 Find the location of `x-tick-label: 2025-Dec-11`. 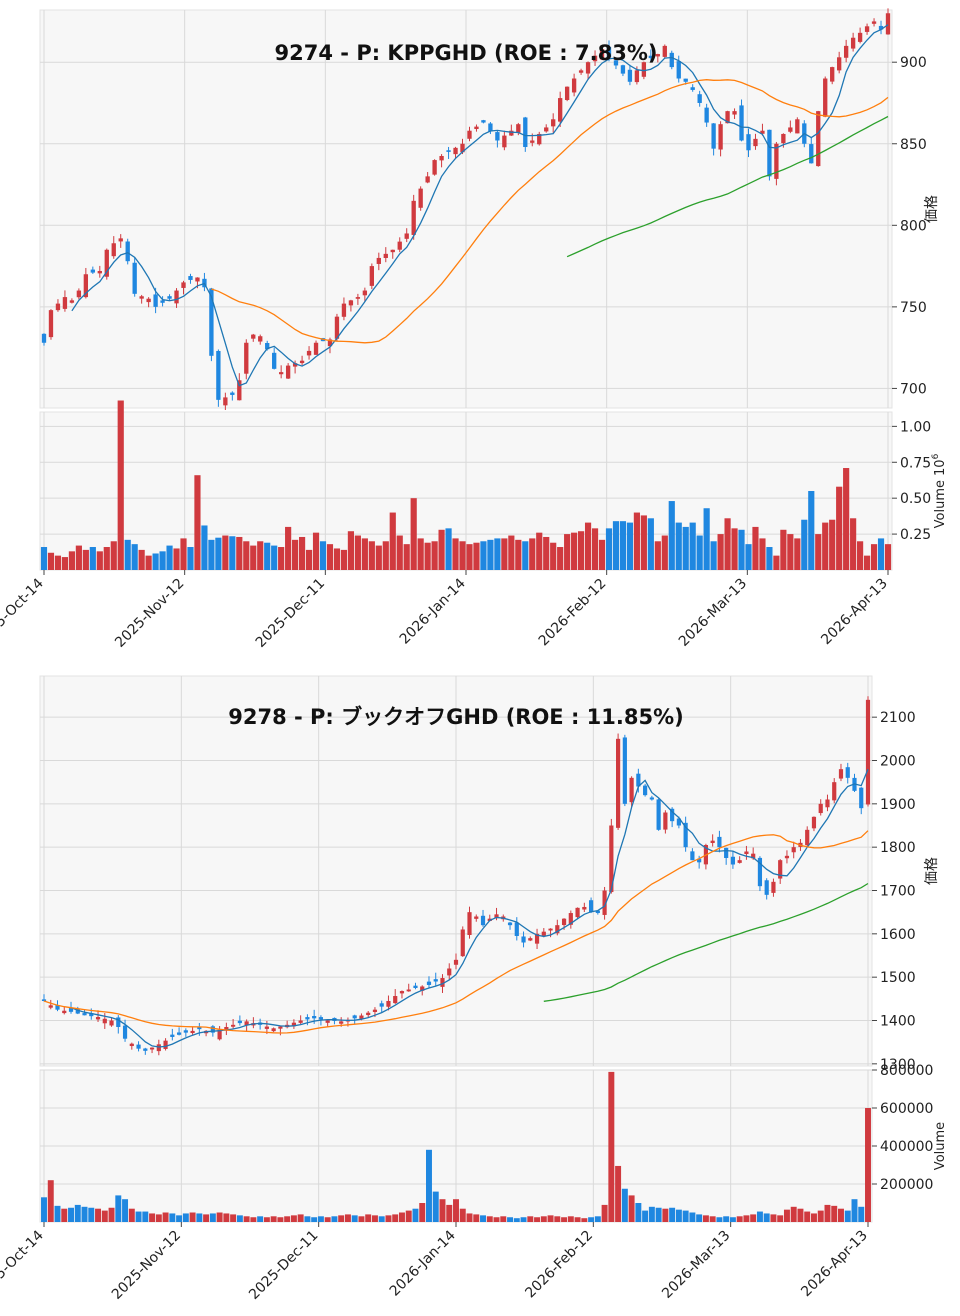

x-tick-label: 2025-Dec-11 is located at coordinates (283, 1265).